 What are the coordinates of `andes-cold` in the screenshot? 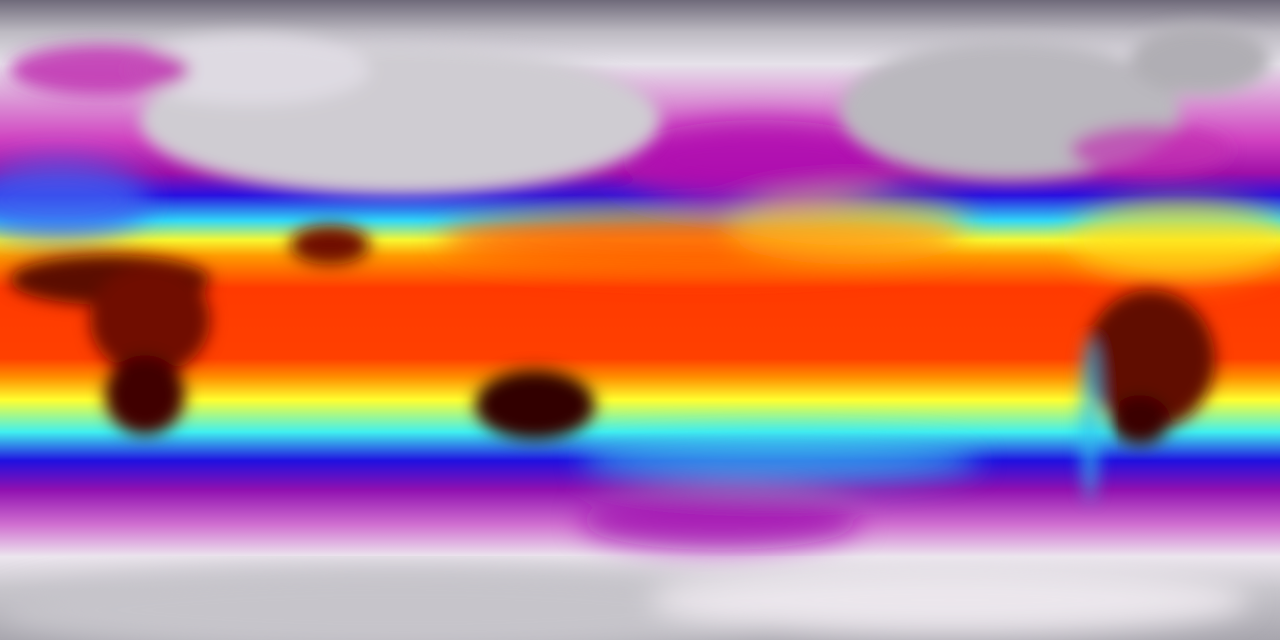 It's located at (1090, 420).